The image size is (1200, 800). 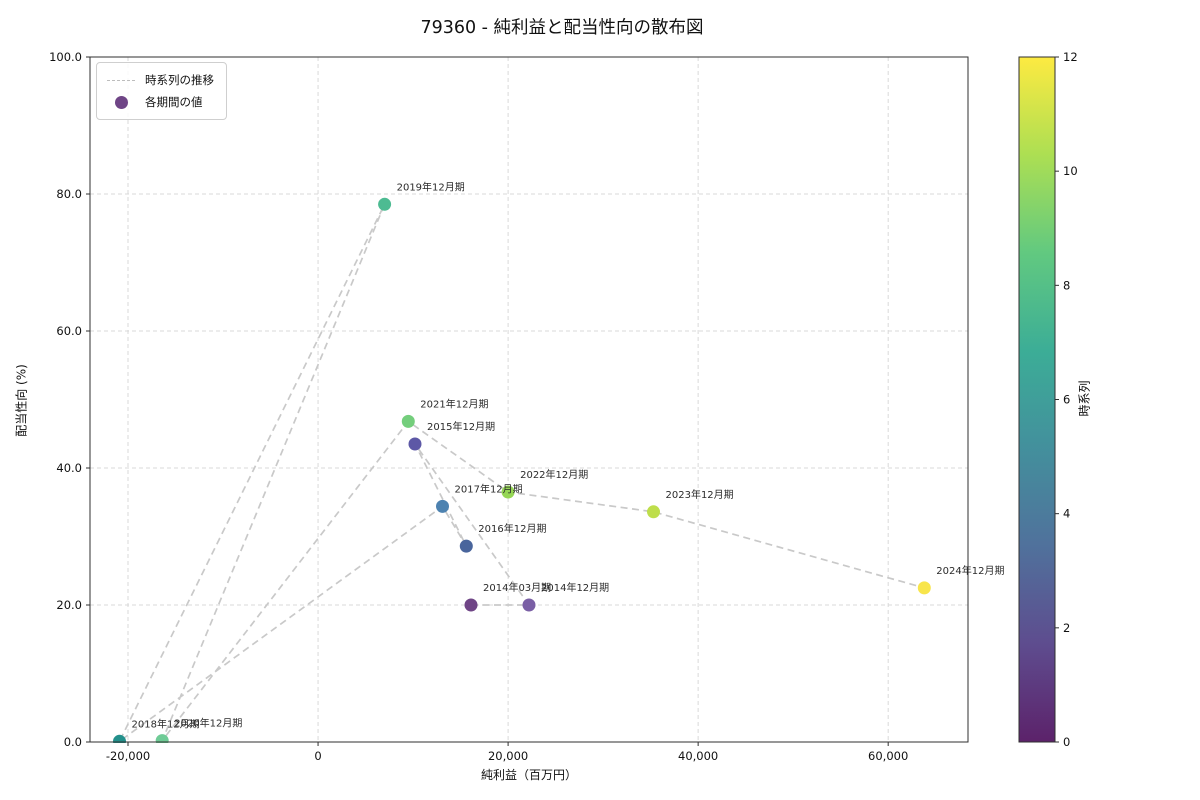 What do you see at coordinates (1066, 628) in the screenshot?
I see `colorbar-tick-label: 2` at bounding box center [1066, 628].